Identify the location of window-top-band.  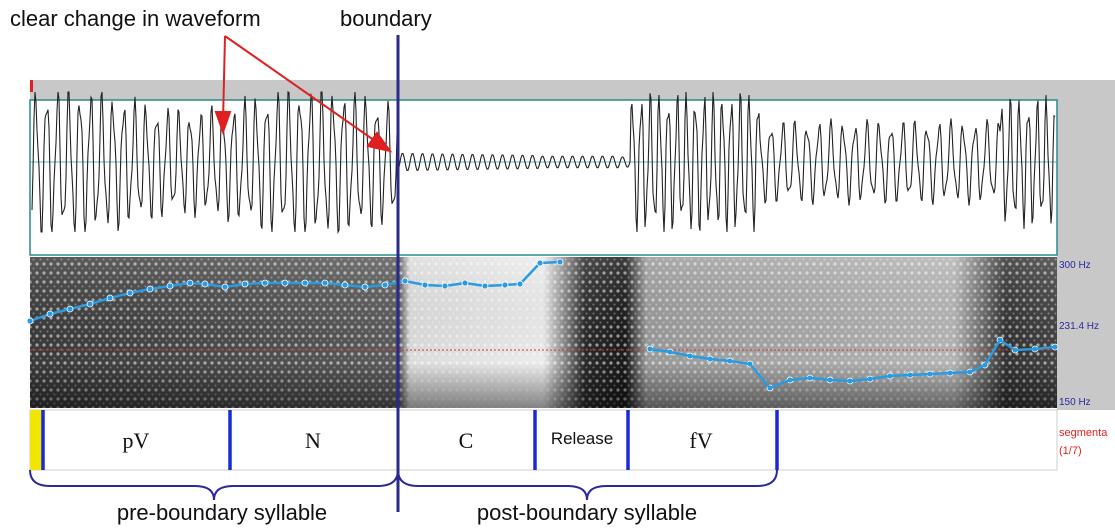
(572, 90).